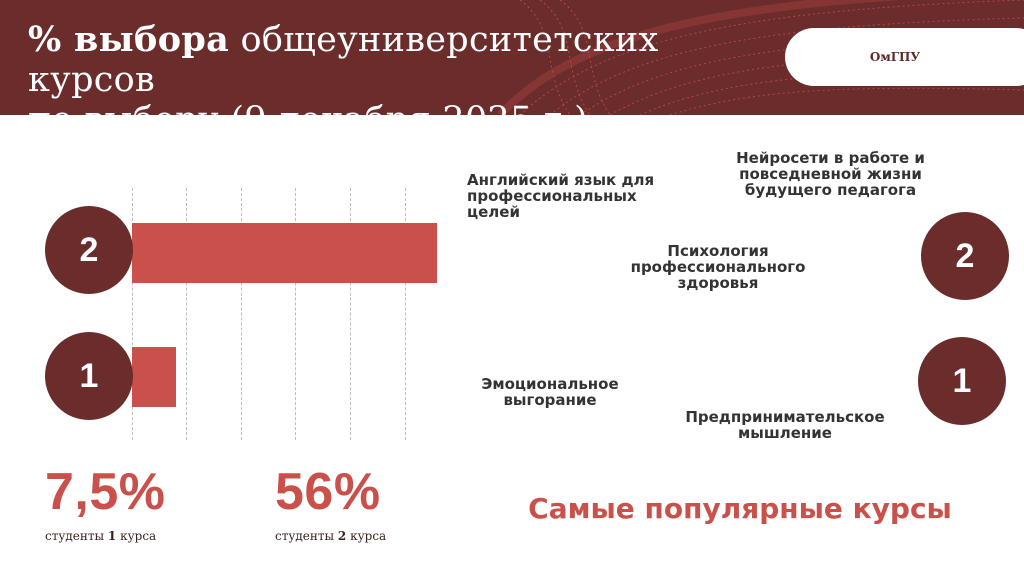  I want to click on stat-value-course-1: 7,5%, so click(105, 492).